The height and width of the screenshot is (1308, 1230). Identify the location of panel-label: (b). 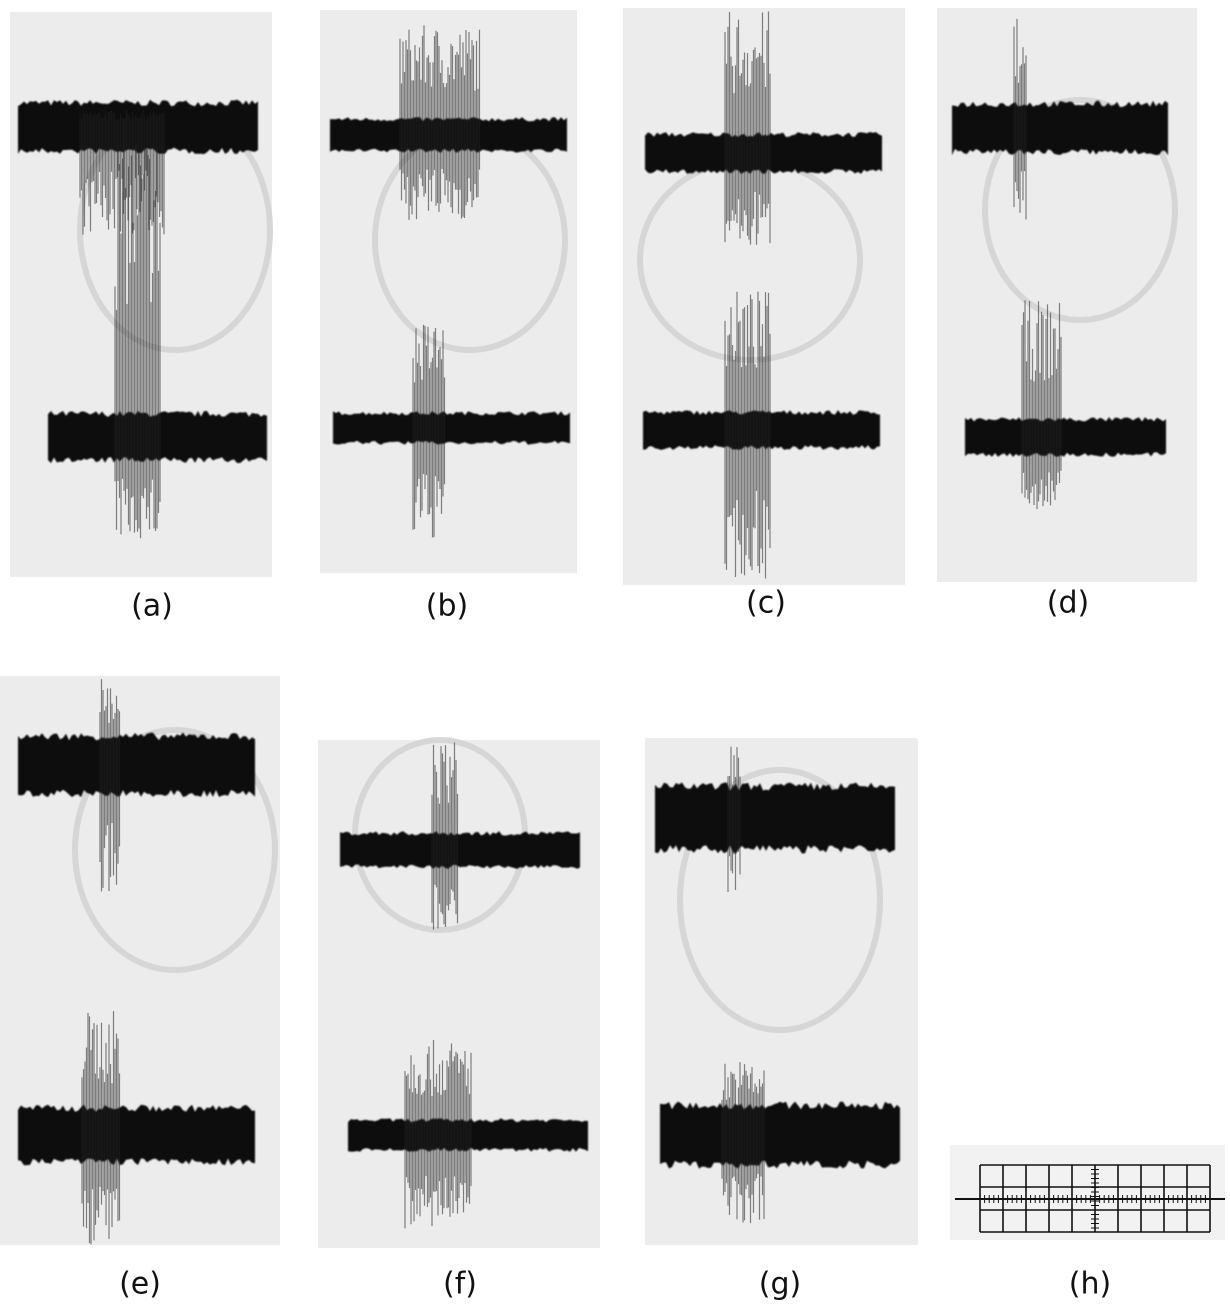
(447, 606).